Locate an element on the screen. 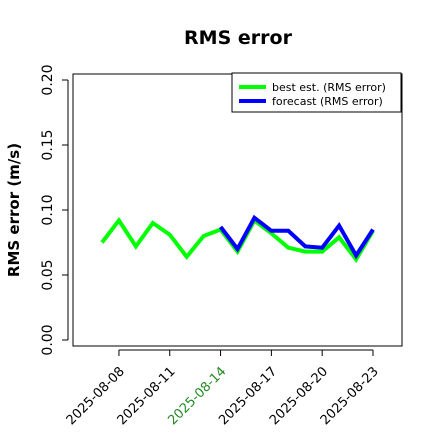 The height and width of the screenshot is (440, 440). y-tick-label: 0.10 is located at coordinates (48, 209).